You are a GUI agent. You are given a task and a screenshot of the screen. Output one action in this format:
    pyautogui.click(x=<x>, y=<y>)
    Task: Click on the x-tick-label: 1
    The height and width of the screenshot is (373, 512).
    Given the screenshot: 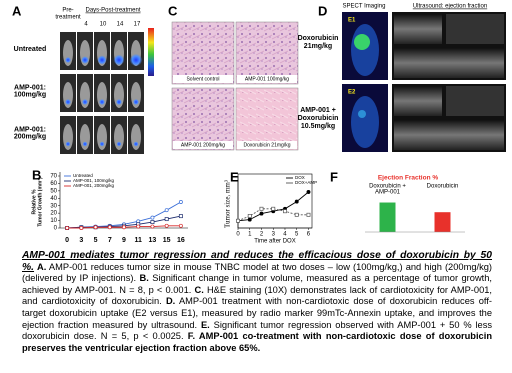 What is the action you would take?
    pyautogui.click(x=250, y=235)
    